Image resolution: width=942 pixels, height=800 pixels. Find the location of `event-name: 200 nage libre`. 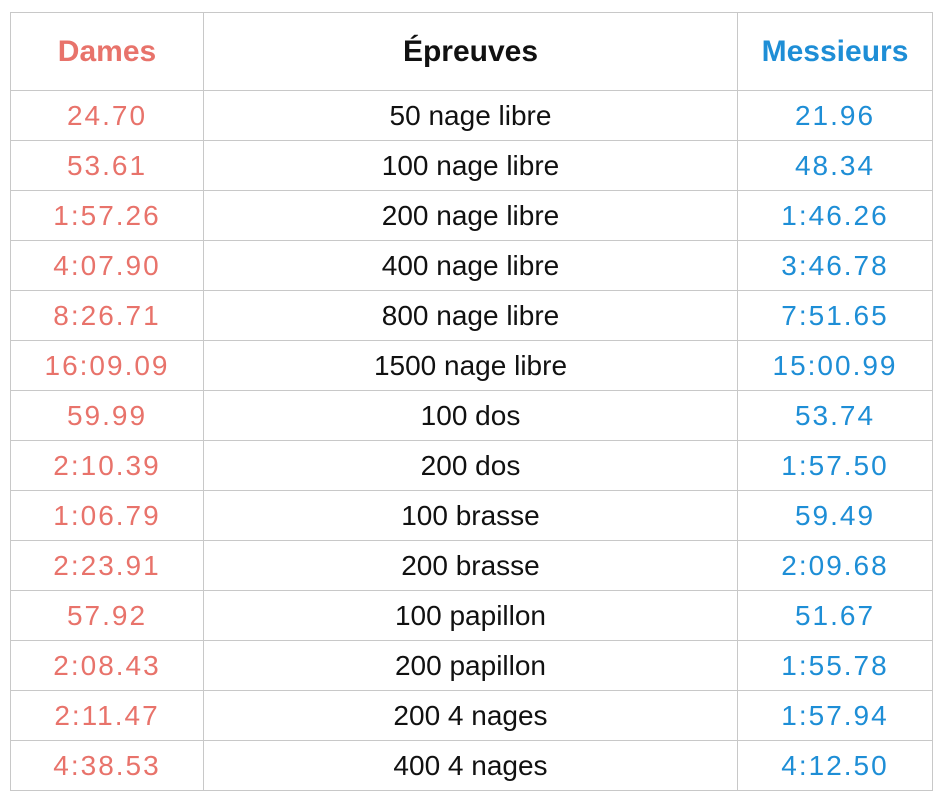

event-name: 200 nage libre is located at coordinates (470, 215).